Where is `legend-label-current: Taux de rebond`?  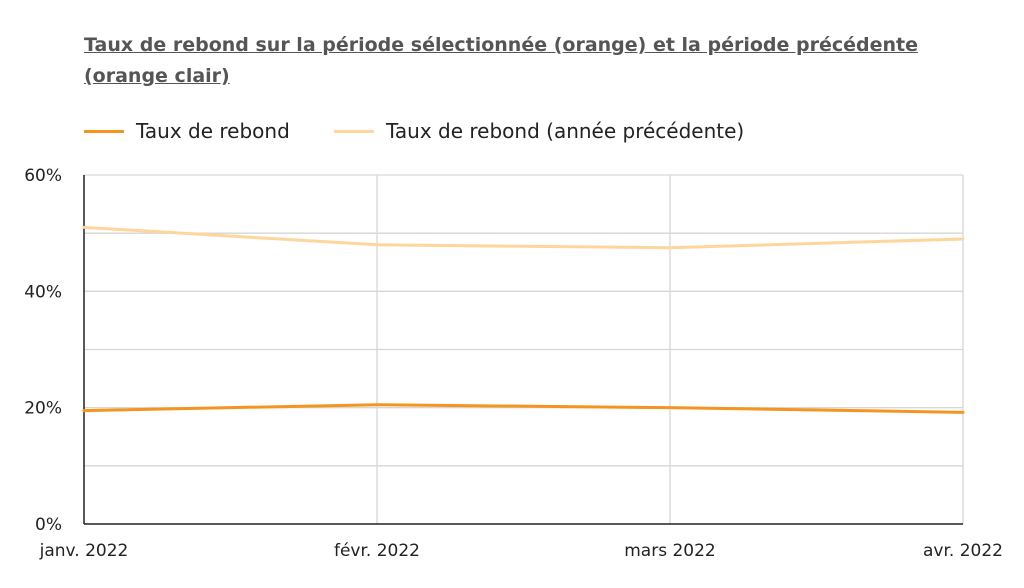
legend-label-current: Taux de rebond is located at coordinates (213, 131).